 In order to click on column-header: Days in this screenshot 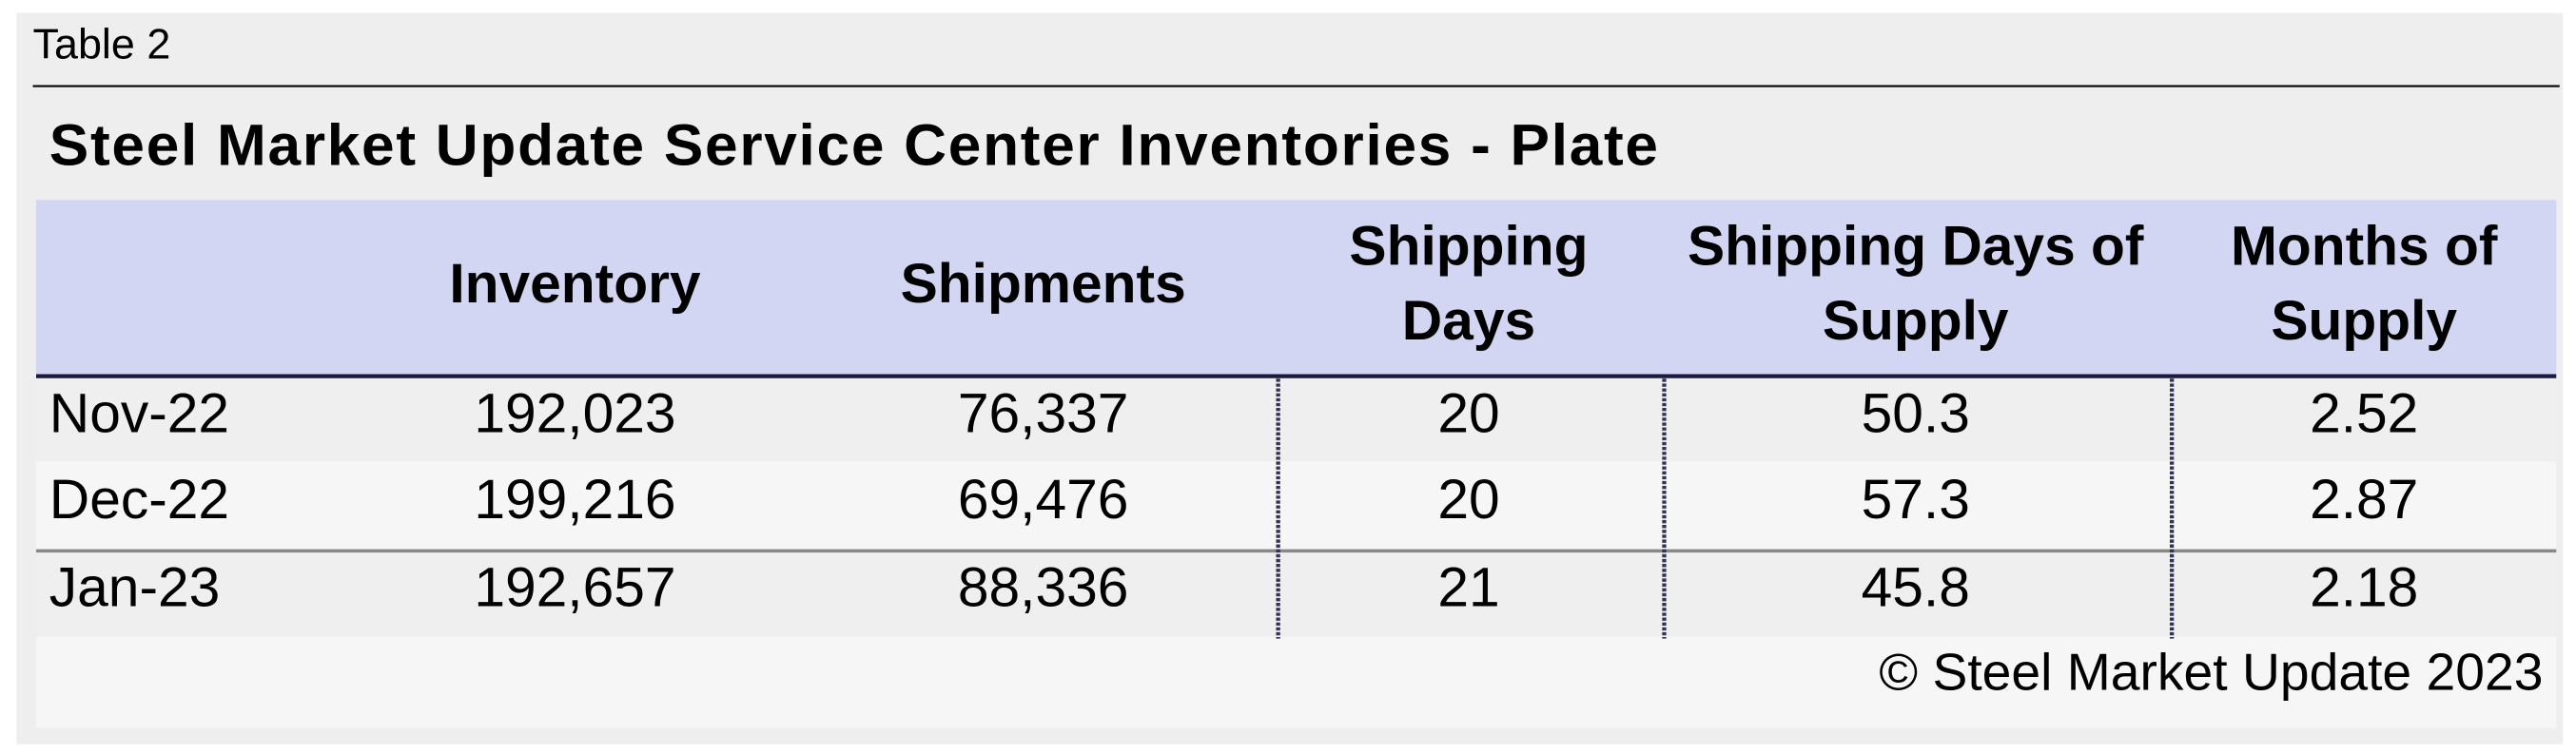, I will do `click(1469, 321)`.